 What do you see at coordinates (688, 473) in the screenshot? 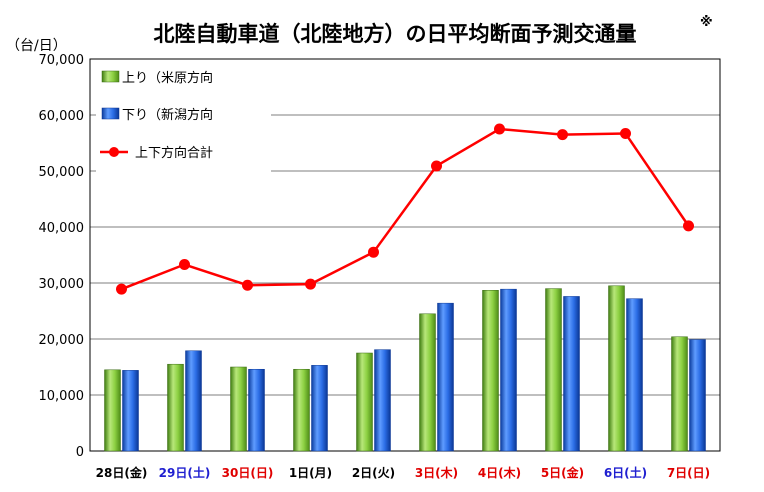
I see `x-tick-label: 7日(日)` at bounding box center [688, 473].